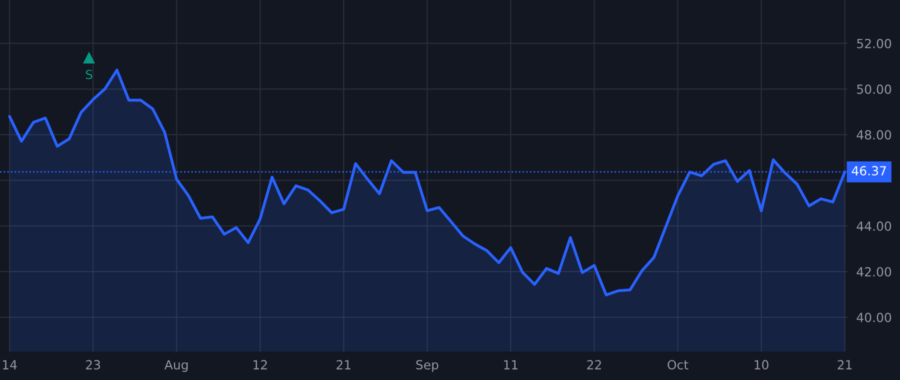 This screenshot has height=380, width=900. What do you see at coordinates (761, 365) in the screenshot?
I see `x-tick-label: 10` at bounding box center [761, 365].